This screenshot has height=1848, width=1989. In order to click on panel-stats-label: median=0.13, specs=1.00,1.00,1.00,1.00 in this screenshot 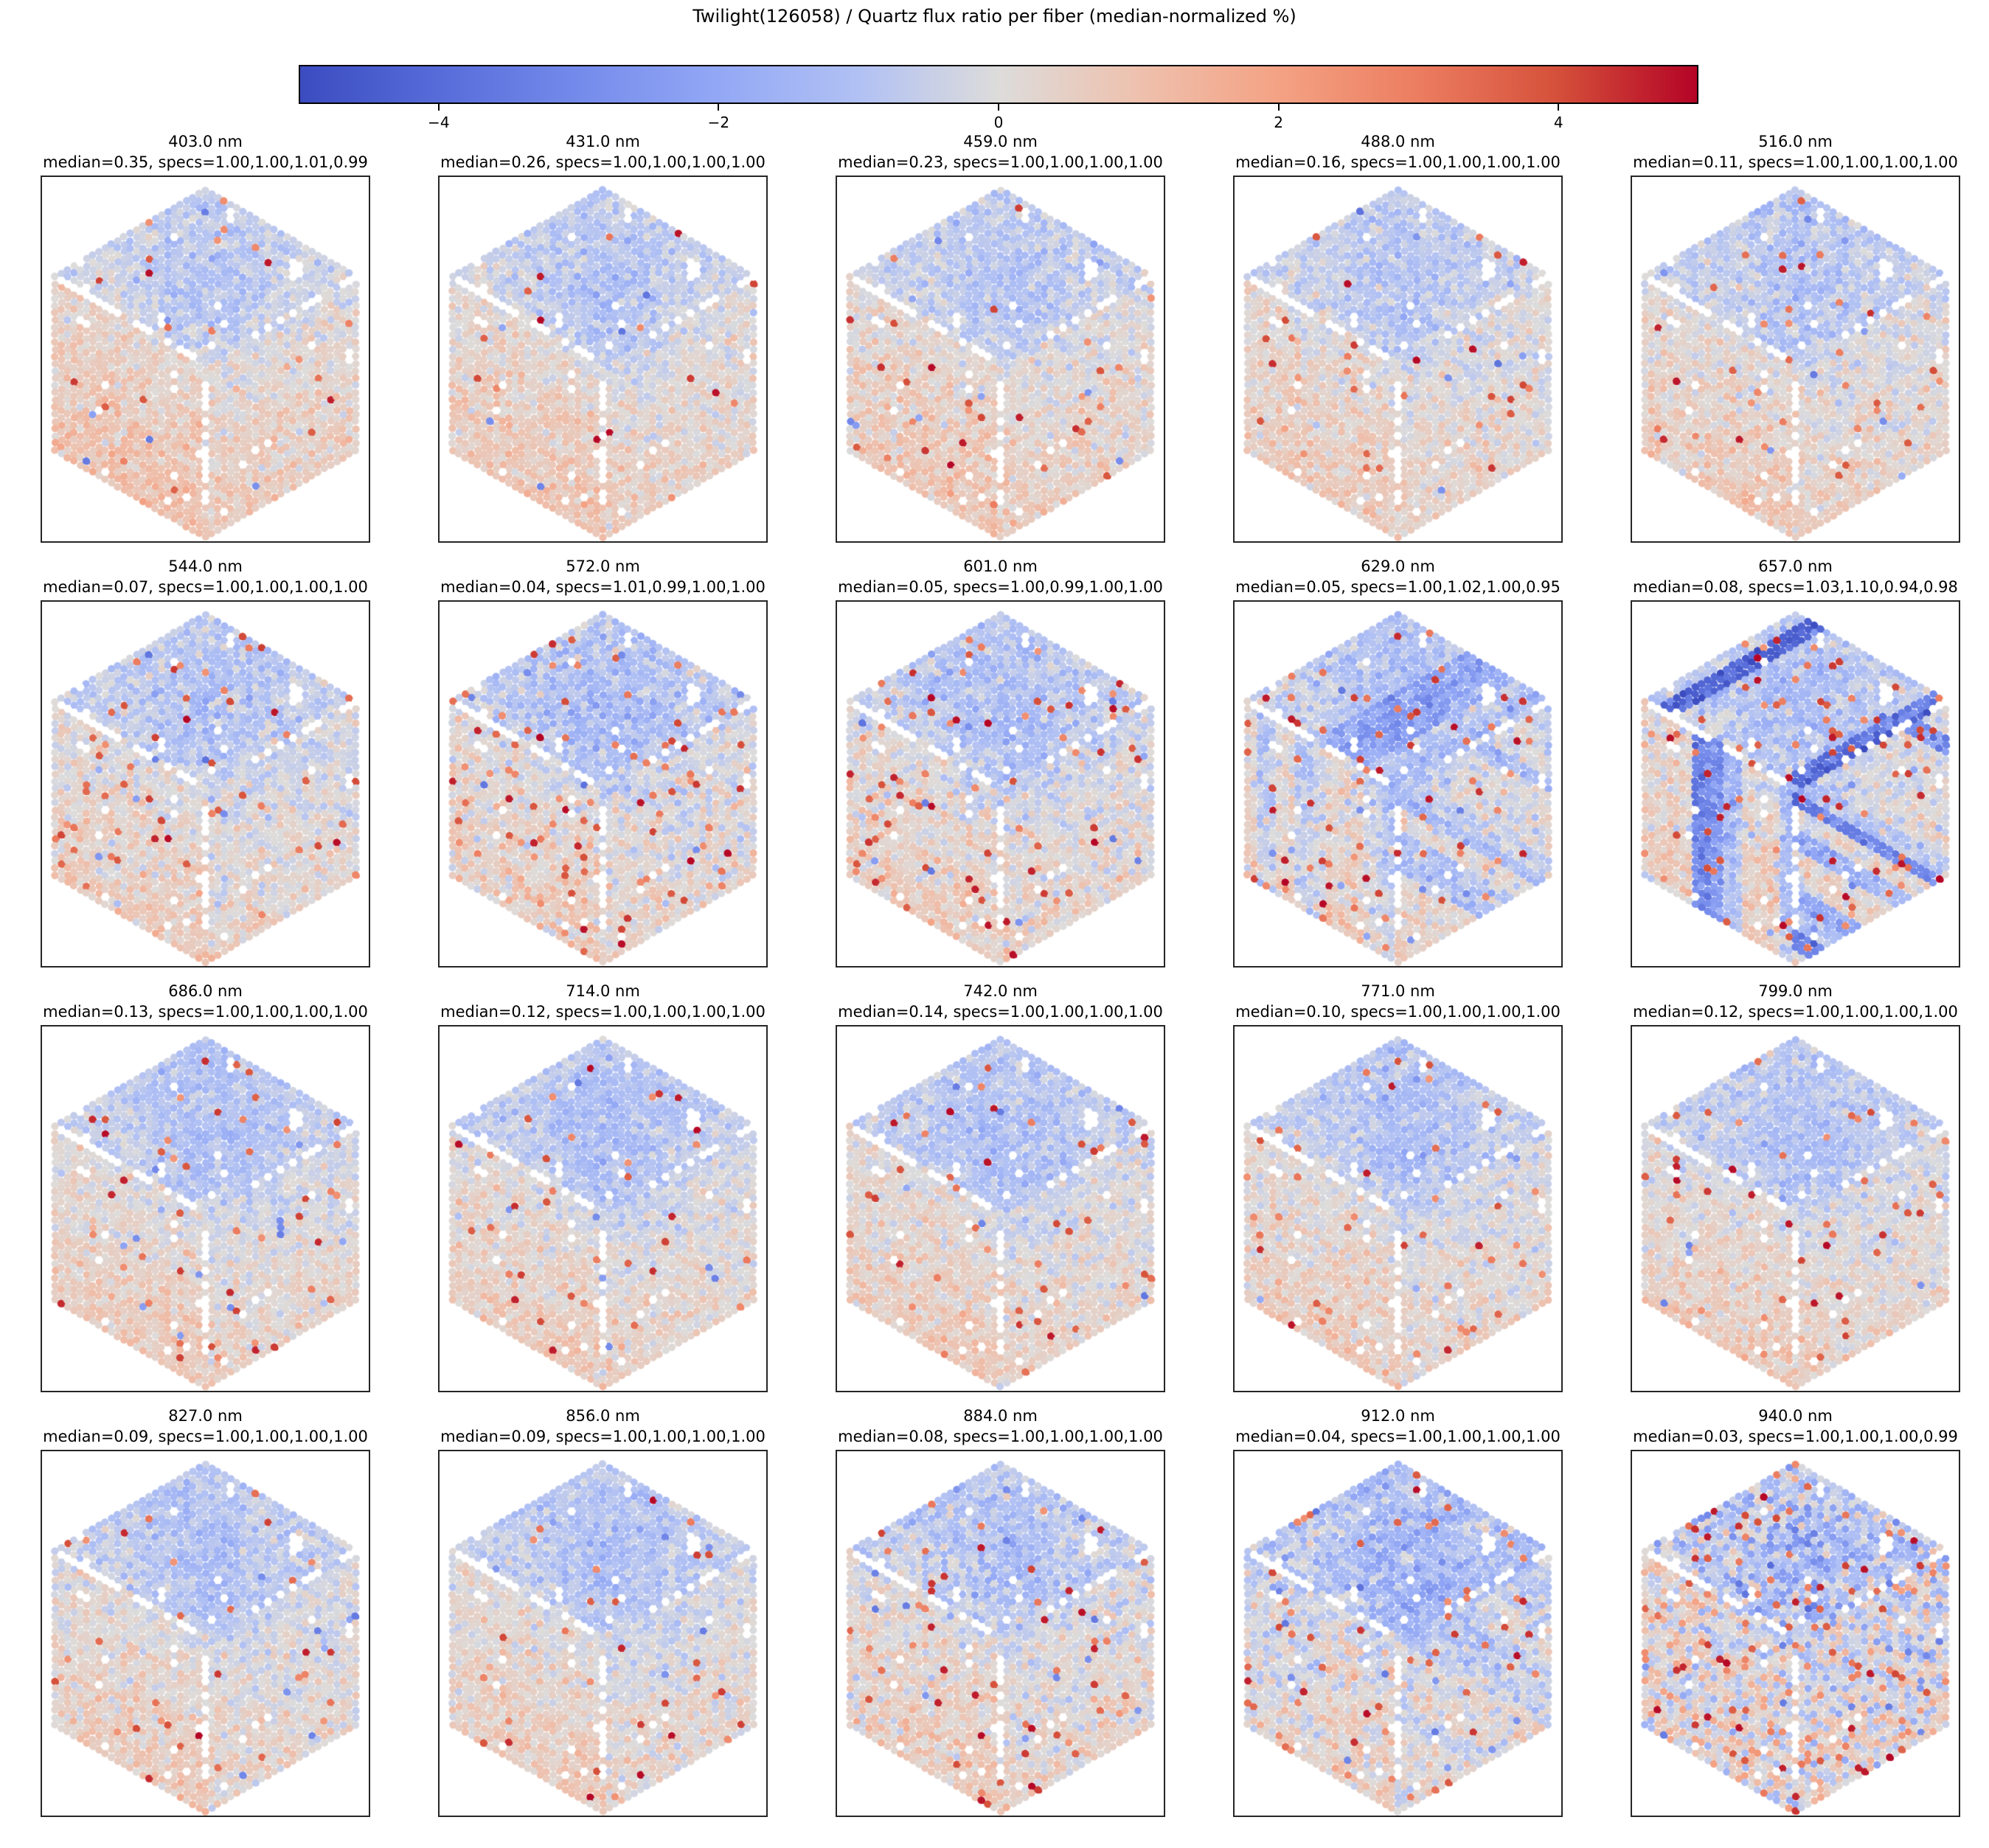, I will do `click(206, 1012)`.